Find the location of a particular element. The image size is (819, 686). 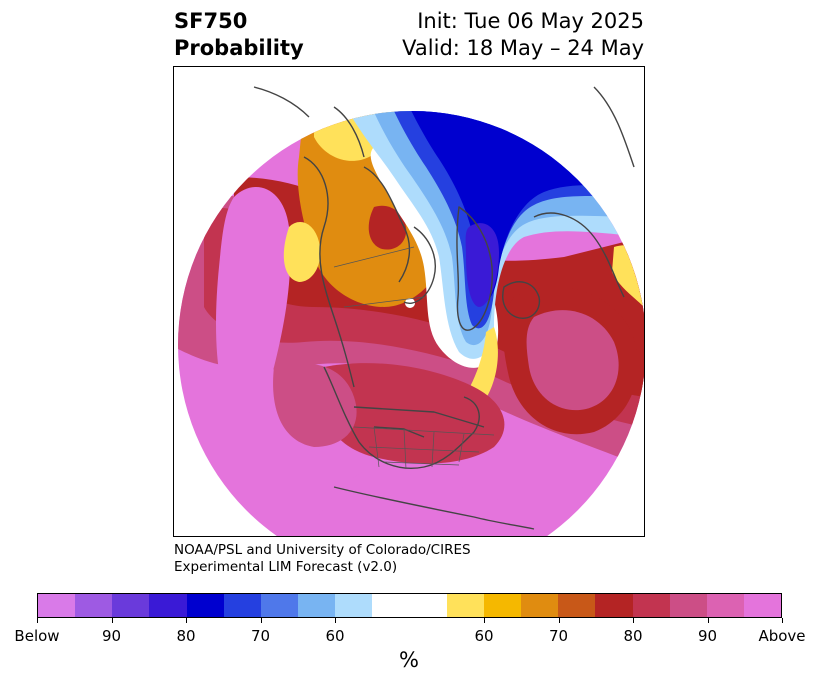

colorbar-tick-label: Above is located at coordinates (782, 636).